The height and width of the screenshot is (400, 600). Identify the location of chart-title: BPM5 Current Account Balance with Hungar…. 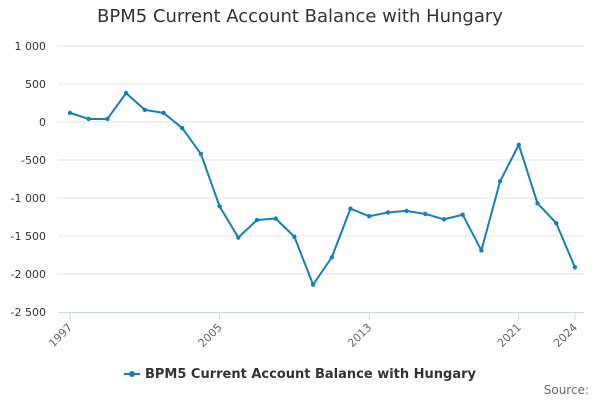
(300, 16).